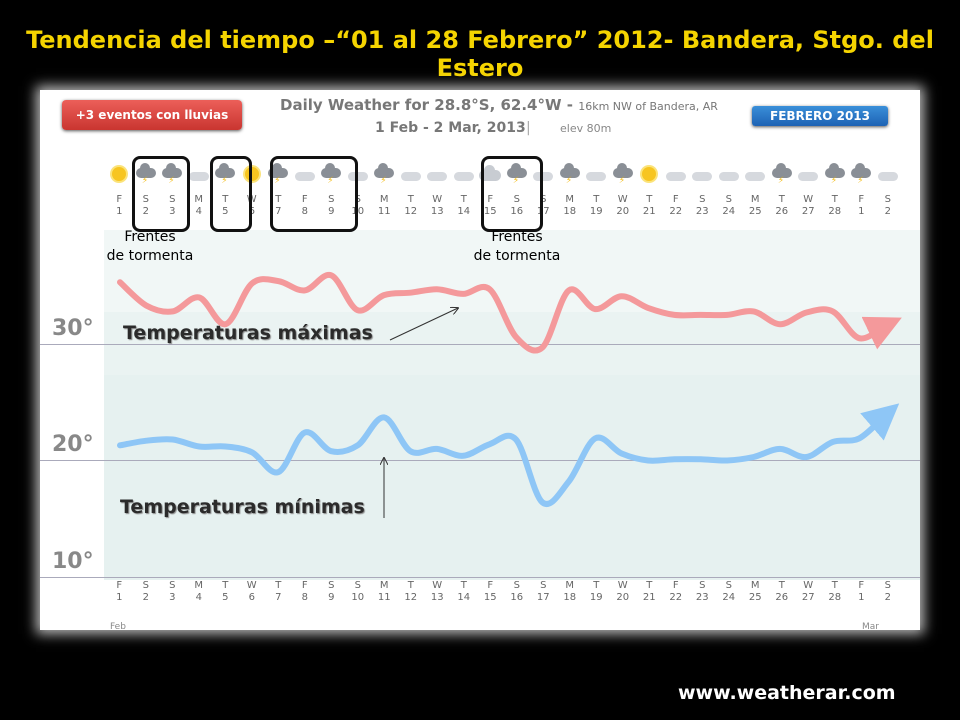  I want to click on max-temperature-line, so click(509, 312).